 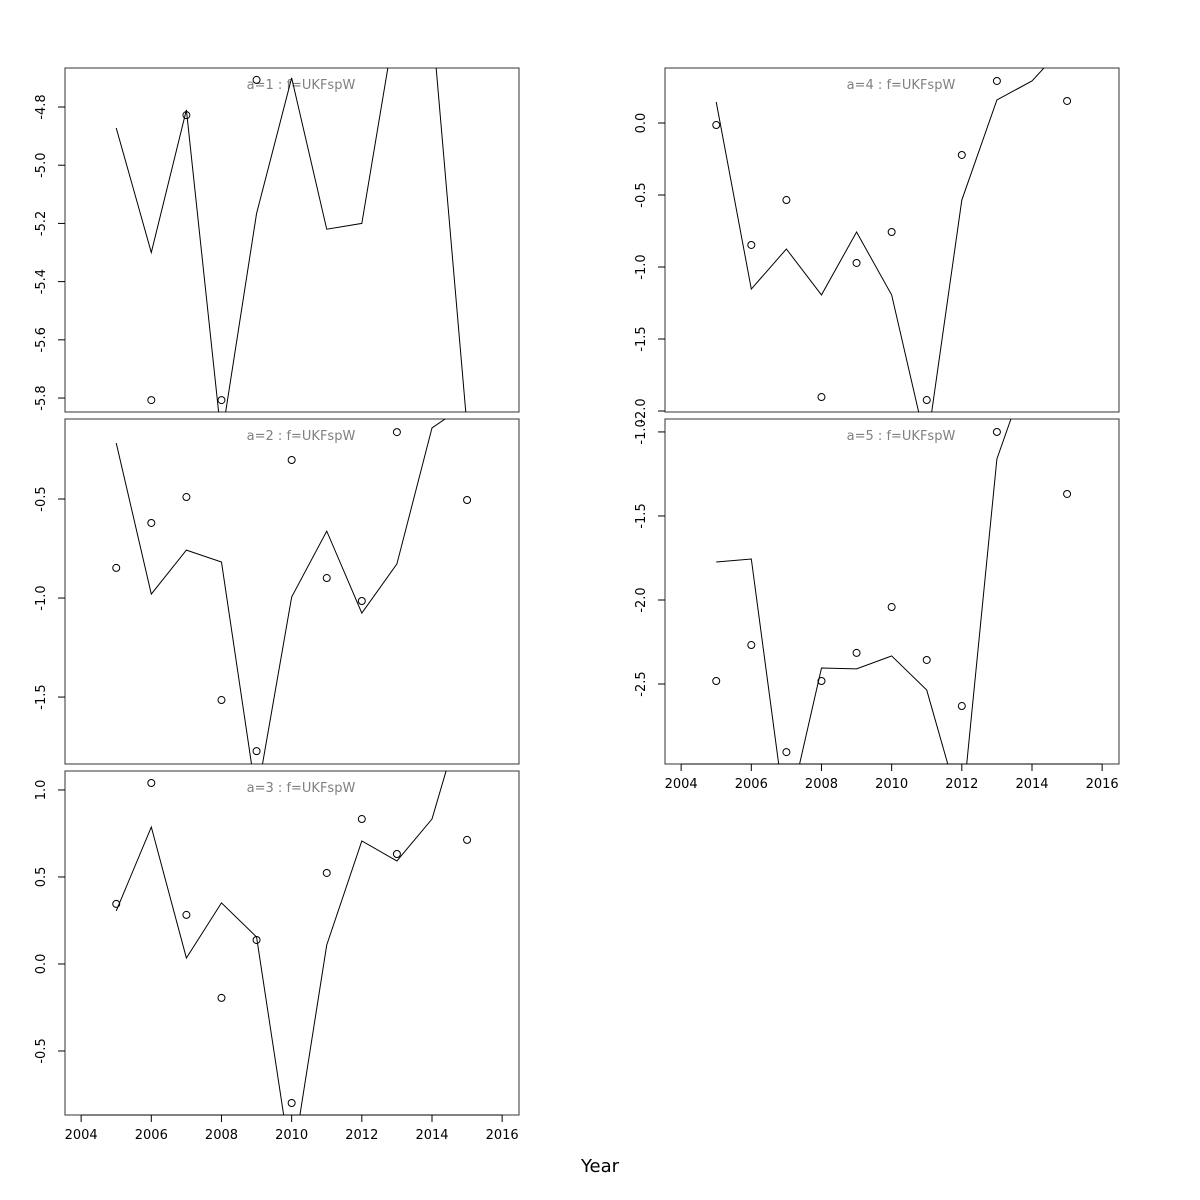 I want to click on panel: a=4 : f=UKFspW 0.0 -0.5 -1.0 -1.5 -2.0, so click(x=877, y=245).